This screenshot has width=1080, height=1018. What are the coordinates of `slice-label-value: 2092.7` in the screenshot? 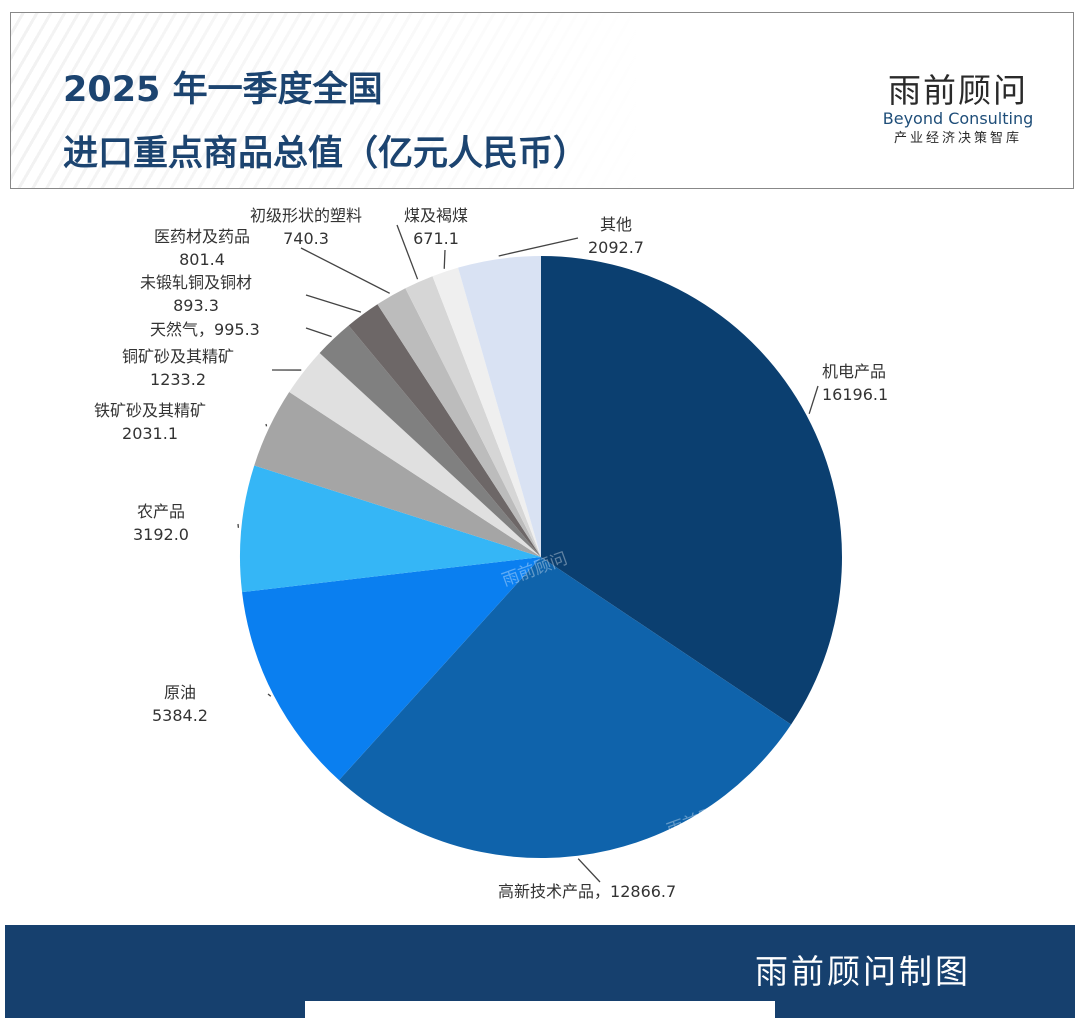 It's located at (616, 247).